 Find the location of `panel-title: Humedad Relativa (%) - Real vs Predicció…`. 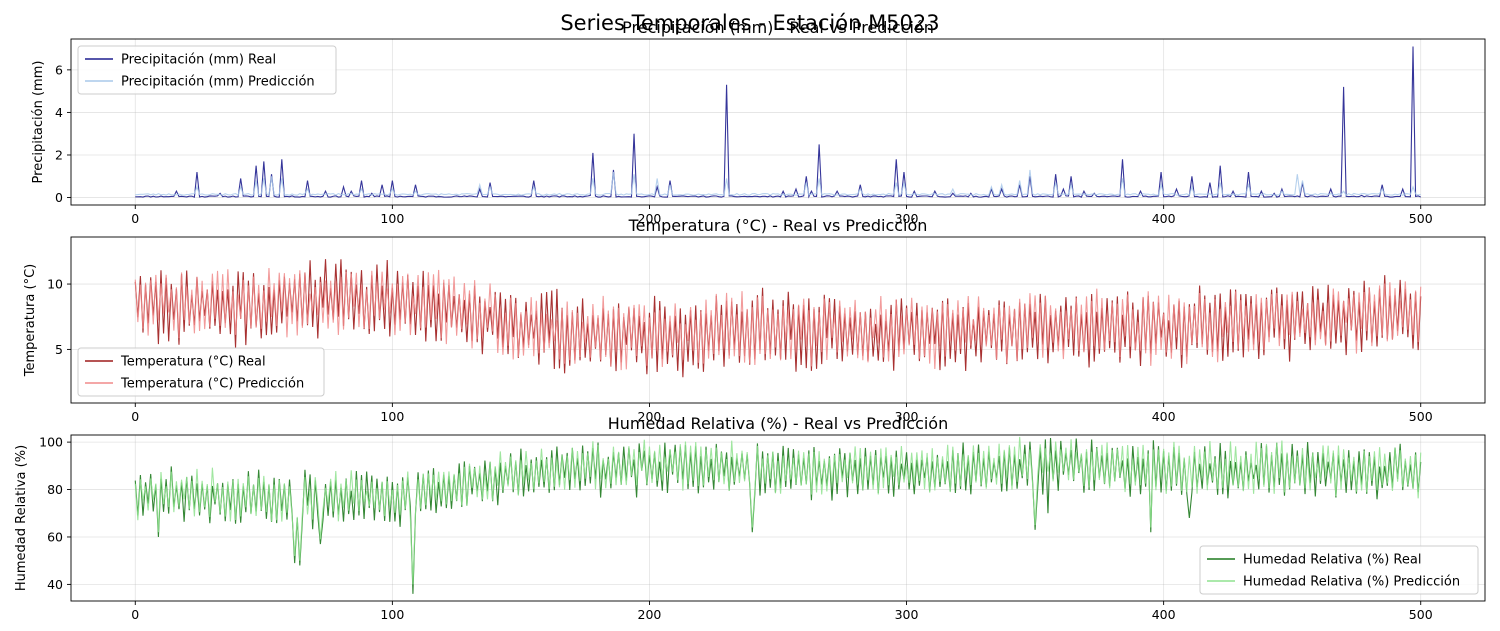

panel-title: Humedad Relativa (%) - Real vs Predicció… is located at coordinates (778, 423).